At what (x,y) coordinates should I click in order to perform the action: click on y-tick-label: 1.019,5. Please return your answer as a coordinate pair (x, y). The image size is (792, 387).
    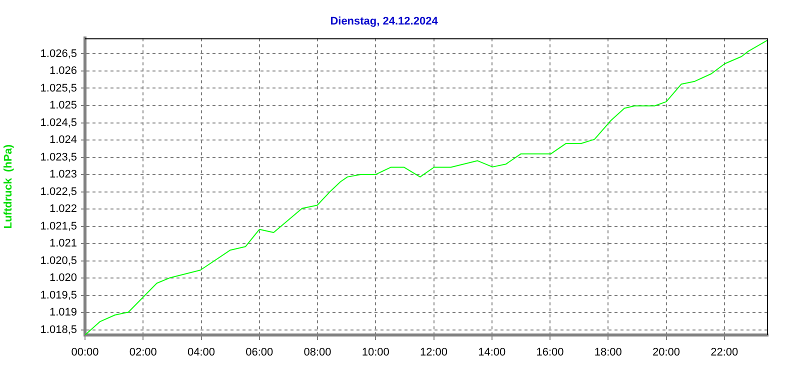
    Looking at the image, I should click on (58, 295).